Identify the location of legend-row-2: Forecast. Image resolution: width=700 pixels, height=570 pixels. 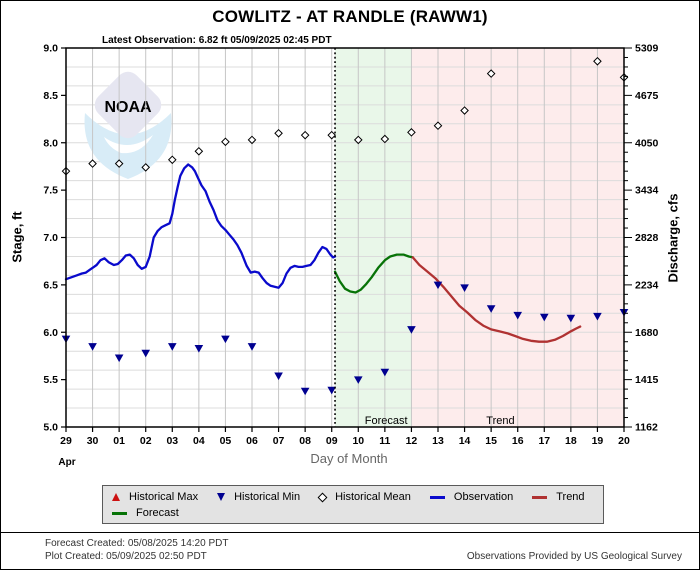
(353, 513).